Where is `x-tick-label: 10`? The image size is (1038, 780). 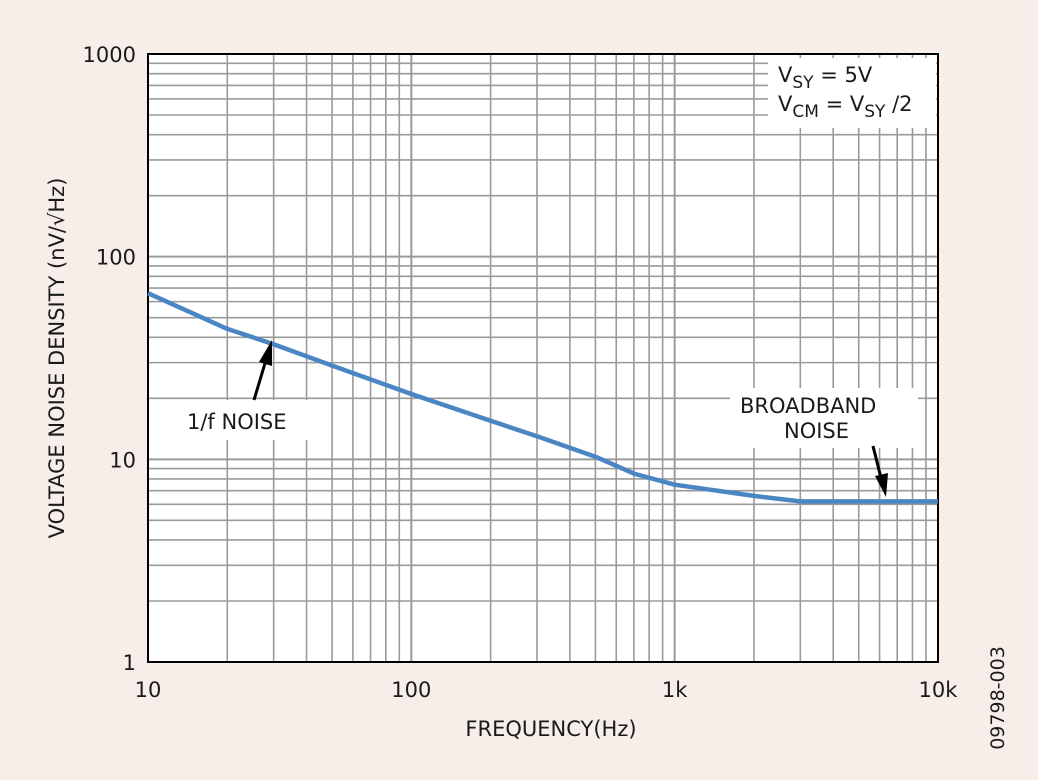 x-tick-label: 10 is located at coordinates (148, 690).